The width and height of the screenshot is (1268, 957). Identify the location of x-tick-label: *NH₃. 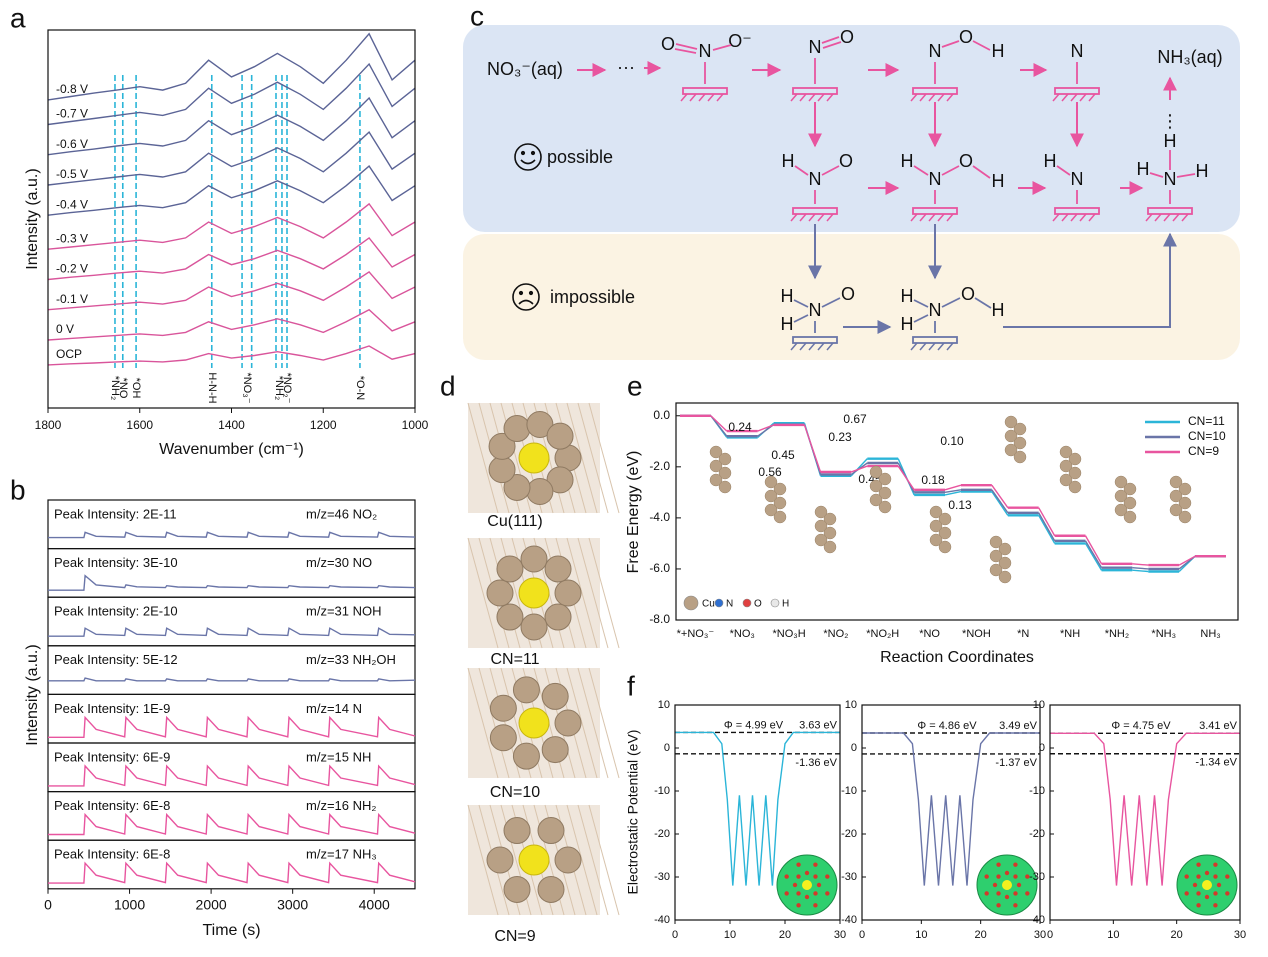
(1163, 634).